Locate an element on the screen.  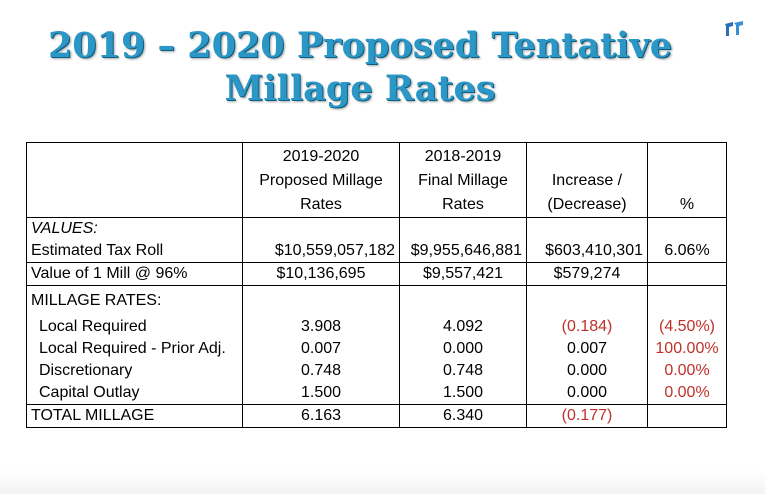
row-change: $579,274 is located at coordinates (587, 274).